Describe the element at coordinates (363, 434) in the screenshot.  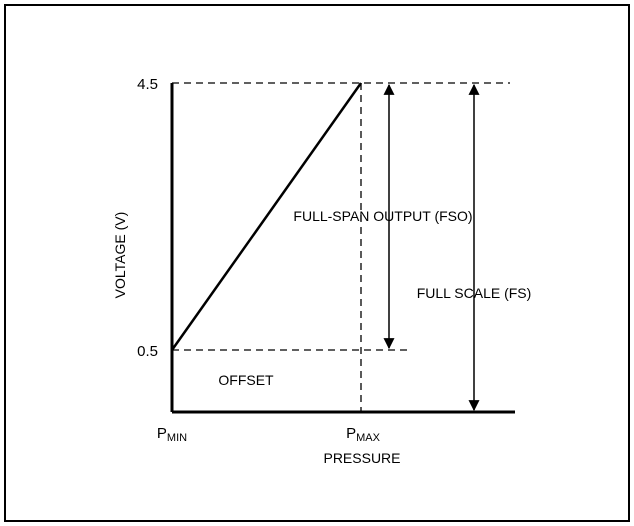
I see `x-tick-label-pmax: PMAX` at that location.